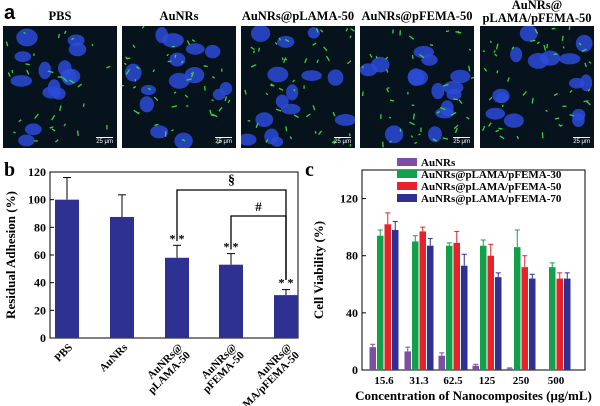 The width and height of the screenshot is (600, 406). What do you see at coordinates (298, 16) in the screenshot?
I see `image-title-3: AuNRs@pLAMA-50` at bounding box center [298, 16].